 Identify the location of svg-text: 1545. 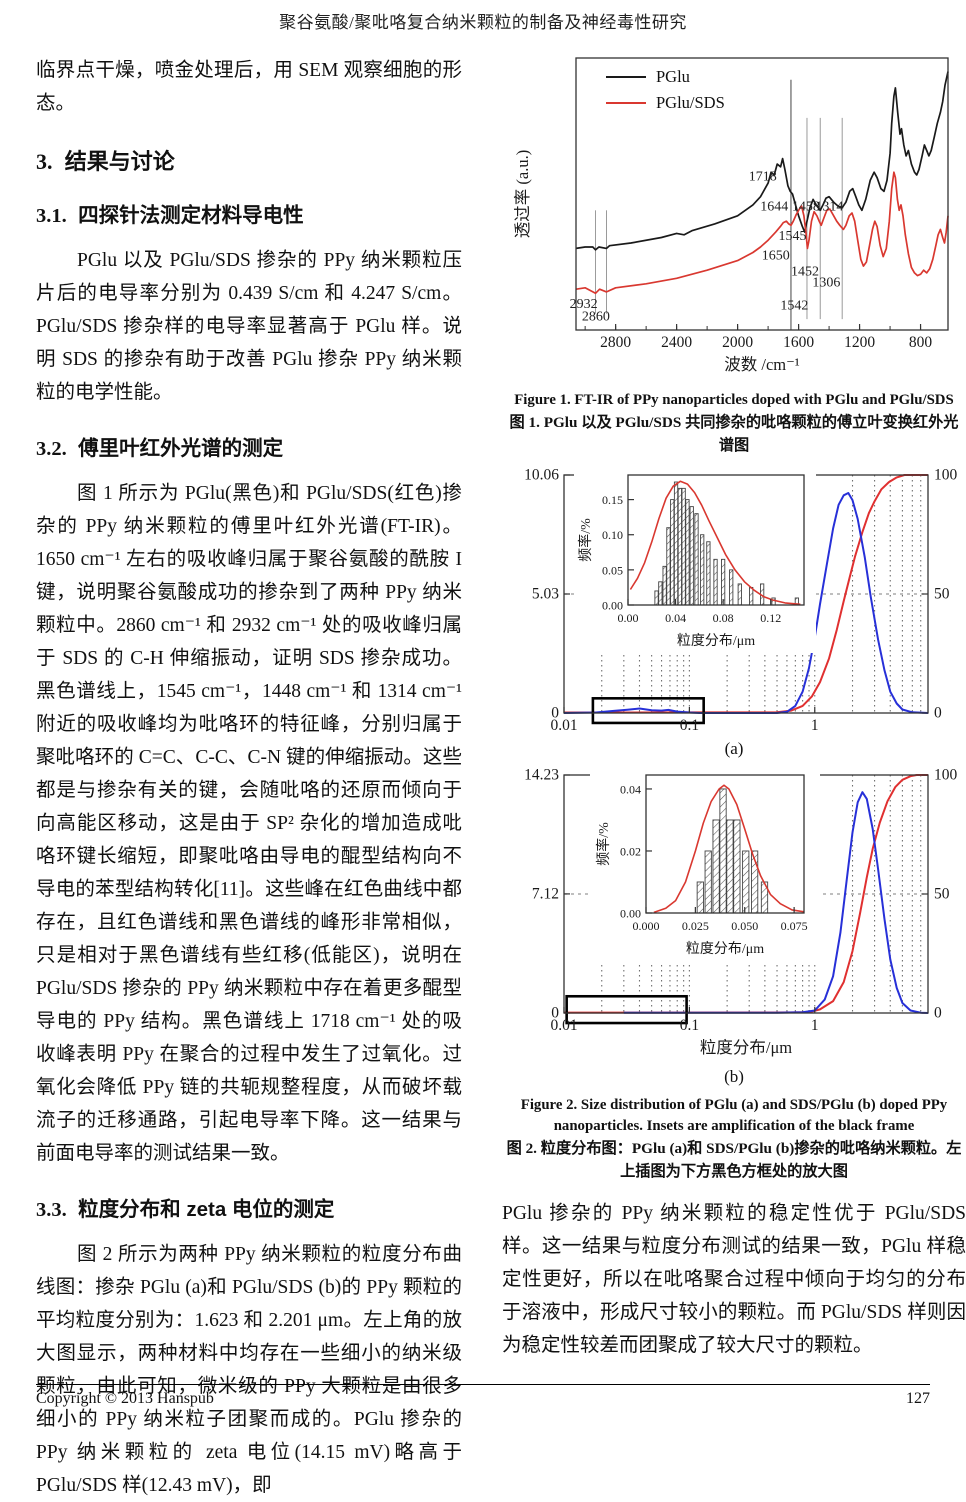
(792, 236).